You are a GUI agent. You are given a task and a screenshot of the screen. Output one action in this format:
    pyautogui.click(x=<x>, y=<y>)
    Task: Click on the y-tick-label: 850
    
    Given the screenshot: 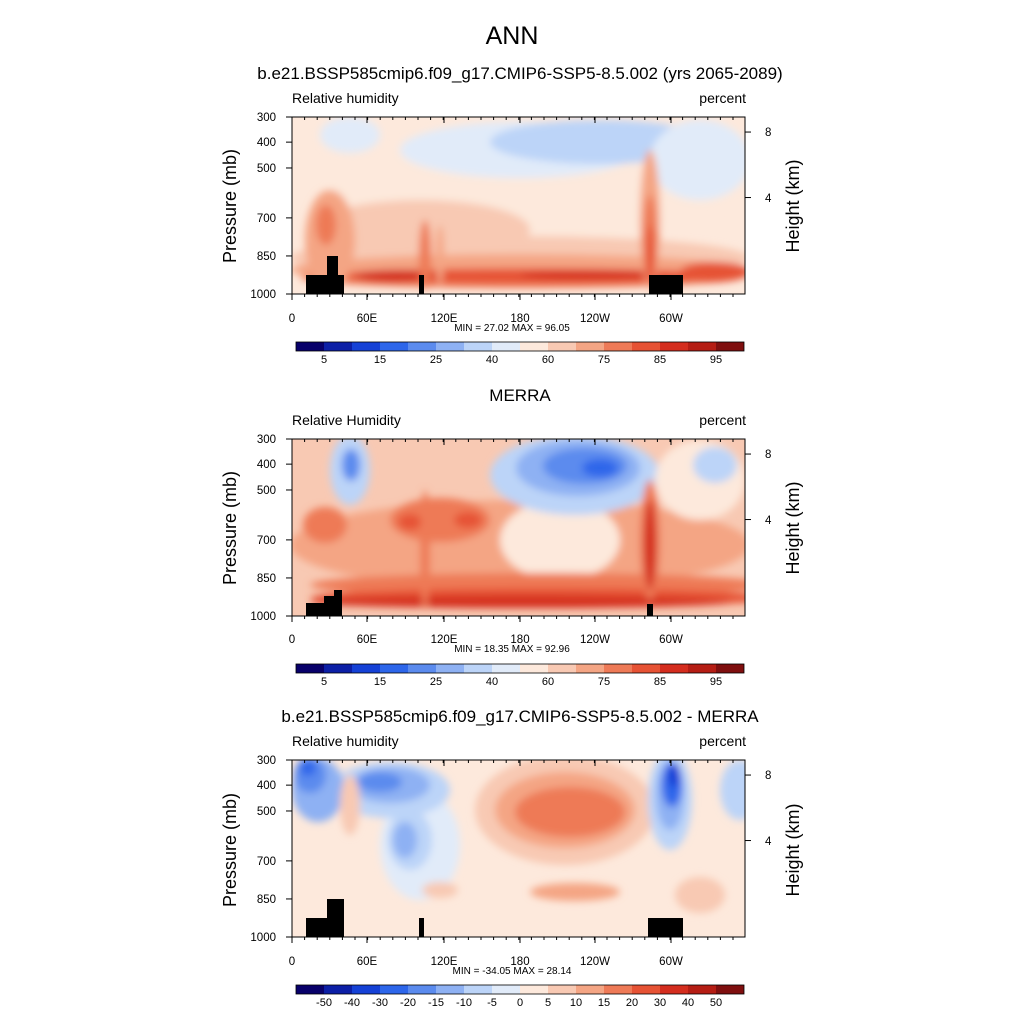 What is the action you would take?
    pyautogui.click(x=266, y=900)
    